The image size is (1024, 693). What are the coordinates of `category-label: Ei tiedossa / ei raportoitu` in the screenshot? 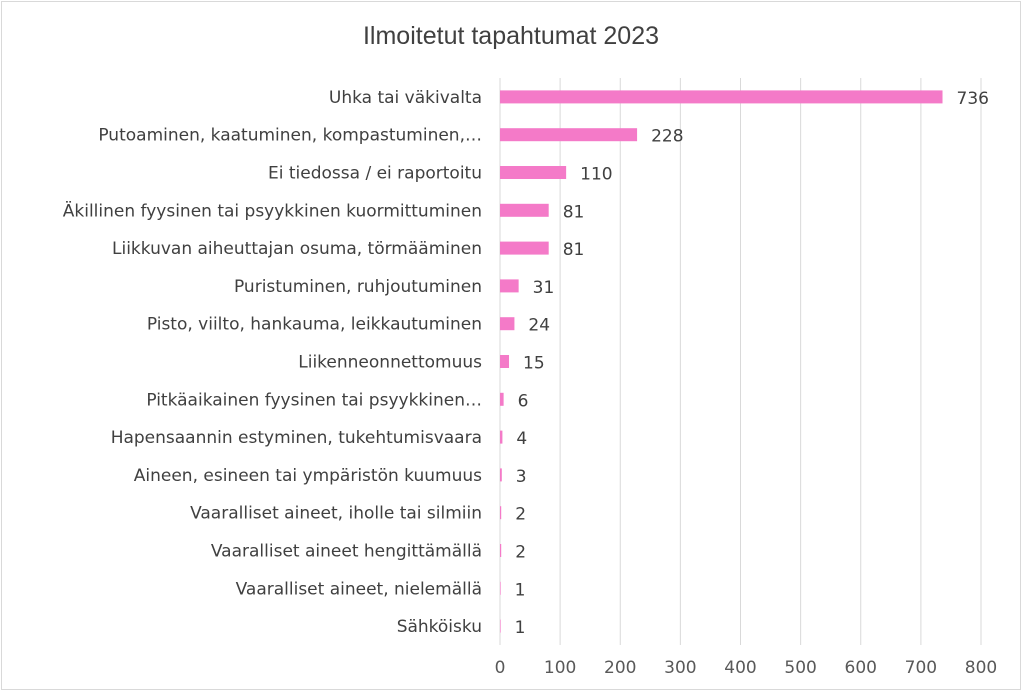 It's located at (375, 174).